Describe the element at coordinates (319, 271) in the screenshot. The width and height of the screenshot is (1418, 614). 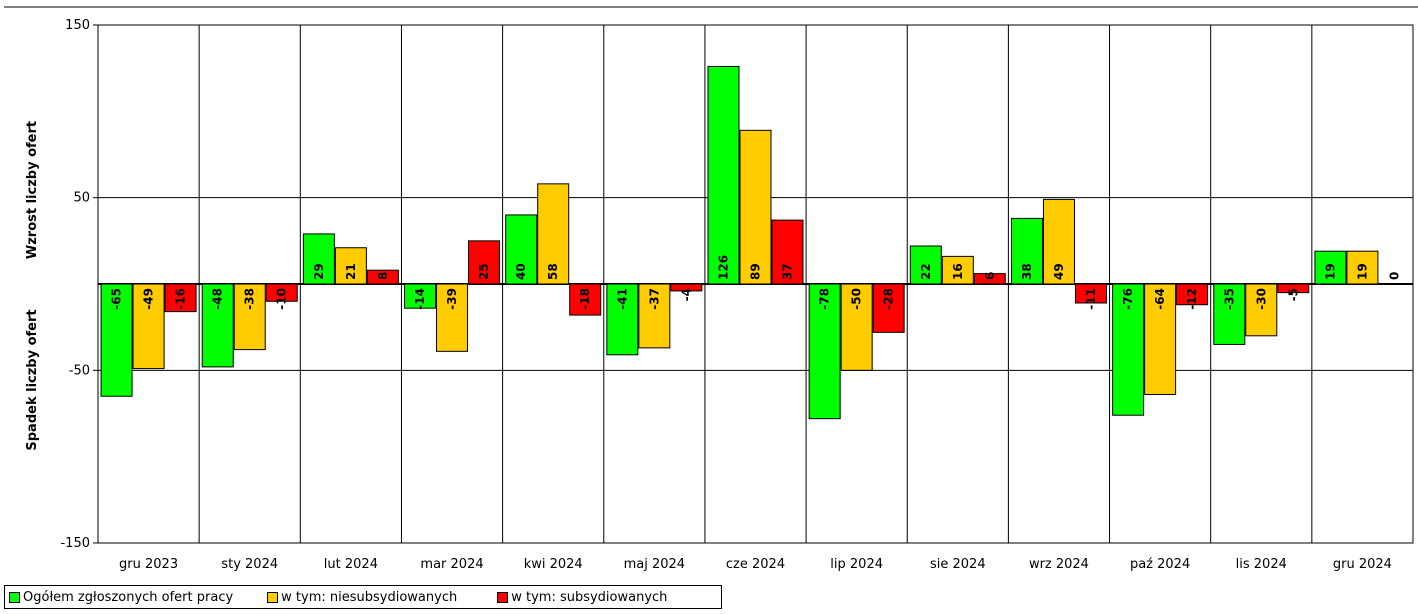
I see `data-label: 29` at that location.